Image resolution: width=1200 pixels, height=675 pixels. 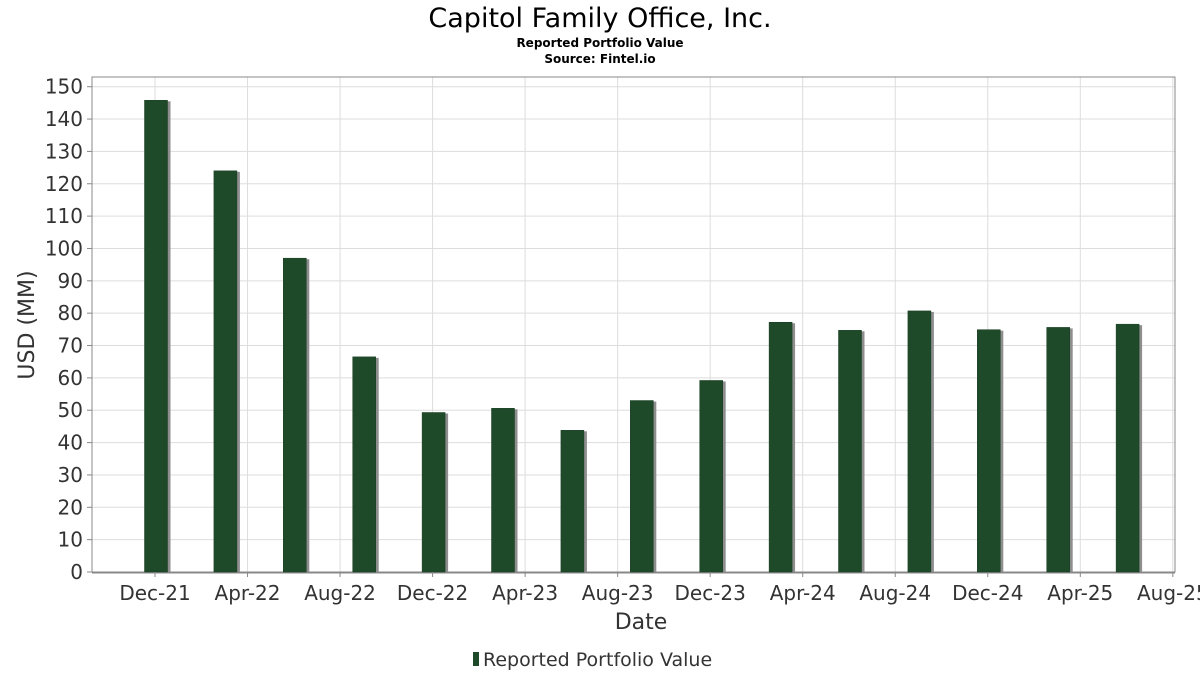 I want to click on y-tick-label: 120, so click(x=64, y=184).